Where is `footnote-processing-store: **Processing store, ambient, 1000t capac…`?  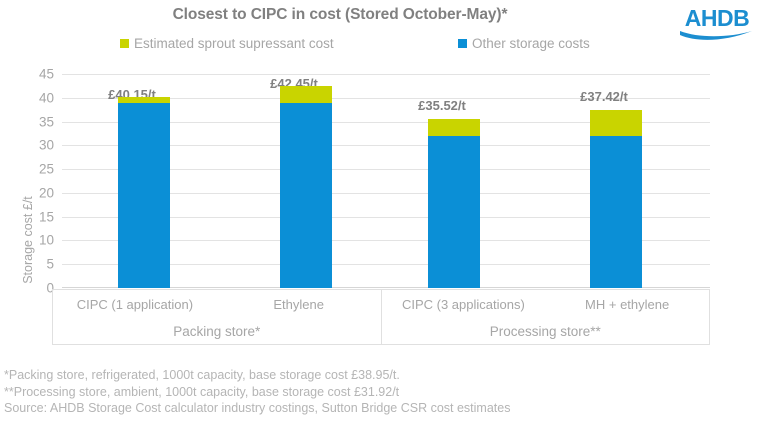 footnote-processing-store: **Processing store, ambient, 1000t capac… is located at coordinates (202, 391).